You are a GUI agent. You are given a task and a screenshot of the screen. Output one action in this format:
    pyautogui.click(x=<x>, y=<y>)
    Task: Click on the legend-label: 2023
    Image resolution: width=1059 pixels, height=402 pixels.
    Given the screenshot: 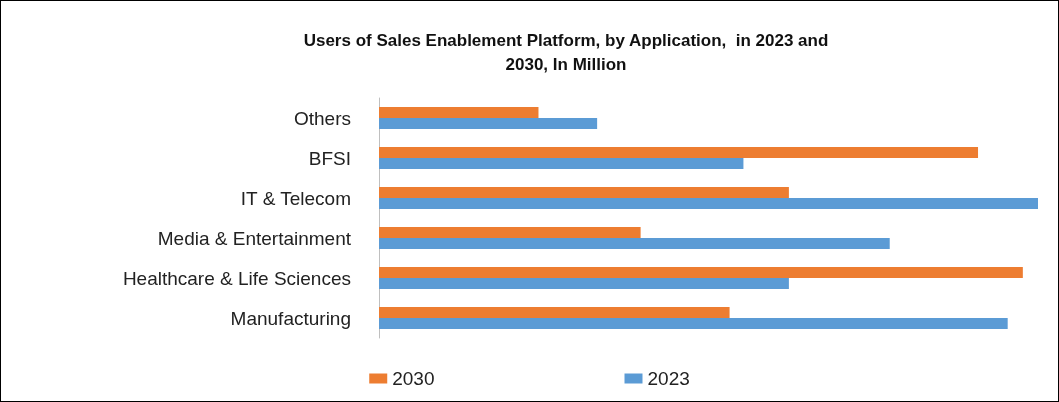 What is the action you would take?
    pyautogui.click(x=668, y=378)
    